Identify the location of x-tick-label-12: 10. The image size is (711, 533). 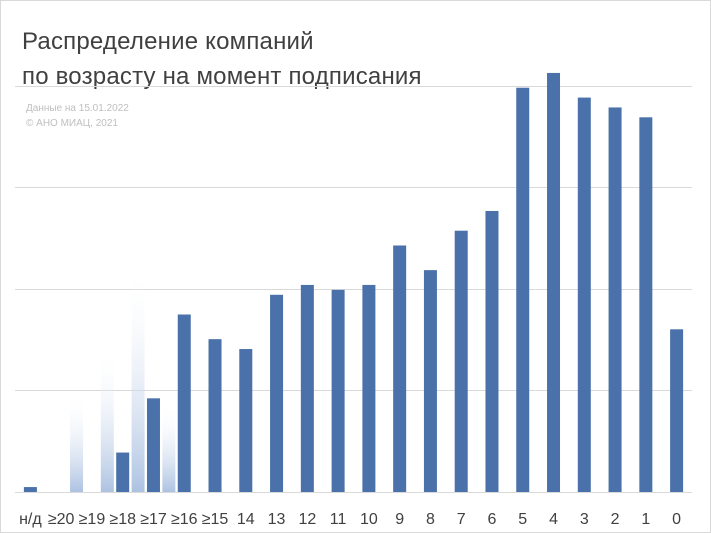
(369, 519).